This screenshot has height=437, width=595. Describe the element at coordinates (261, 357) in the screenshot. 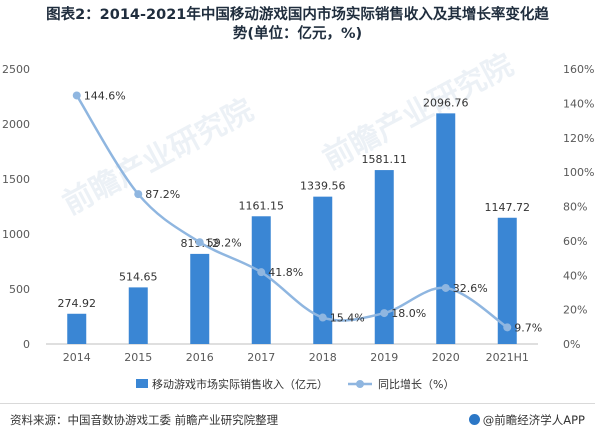

I see `x-tick-label: 2017` at that location.